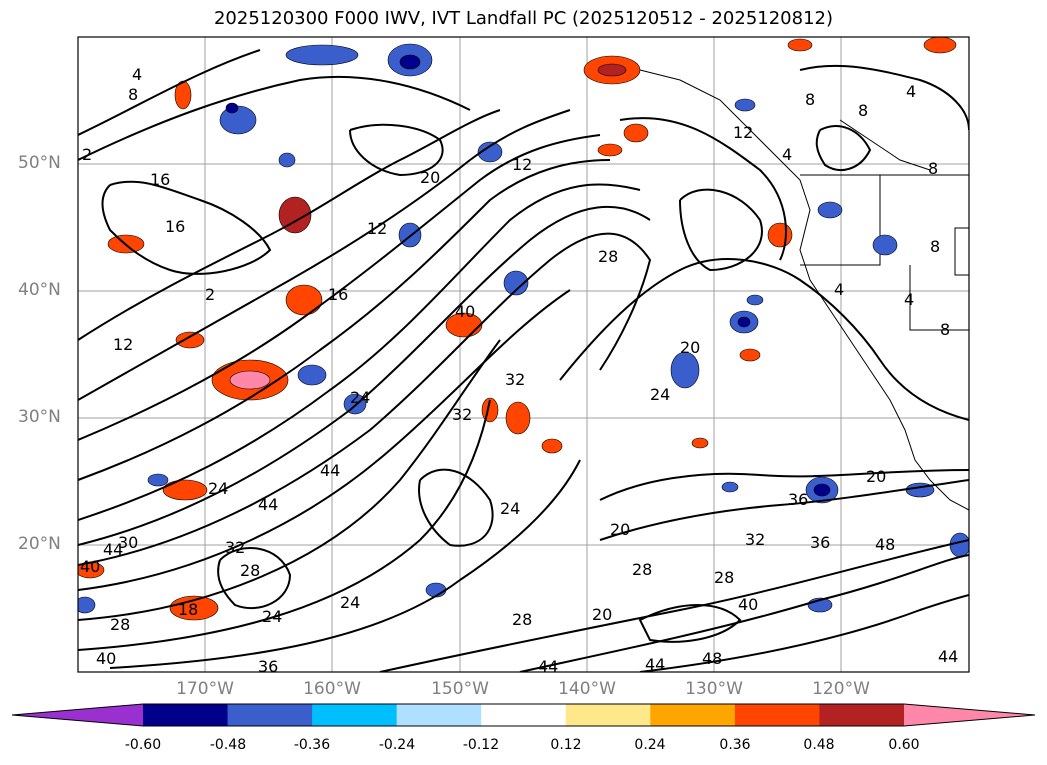 Image resolution: width=1047 pixels, height=765 pixels. Describe the element at coordinates (205, 689) in the screenshot. I see `lon-label: 170°W` at that location.